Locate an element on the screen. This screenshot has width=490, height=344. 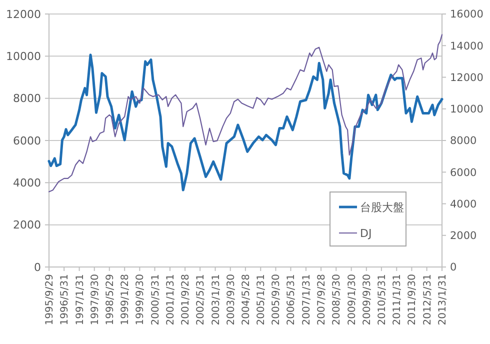
x-tick-label: 2013/1/31 is located at coordinates (443, 300).